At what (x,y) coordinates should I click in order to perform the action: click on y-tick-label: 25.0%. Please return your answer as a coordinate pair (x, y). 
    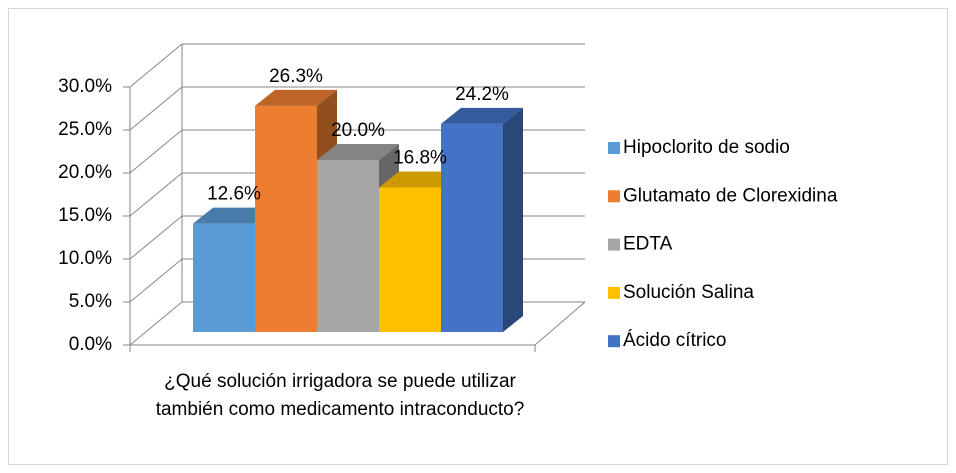
    Looking at the image, I should click on (85, 129).